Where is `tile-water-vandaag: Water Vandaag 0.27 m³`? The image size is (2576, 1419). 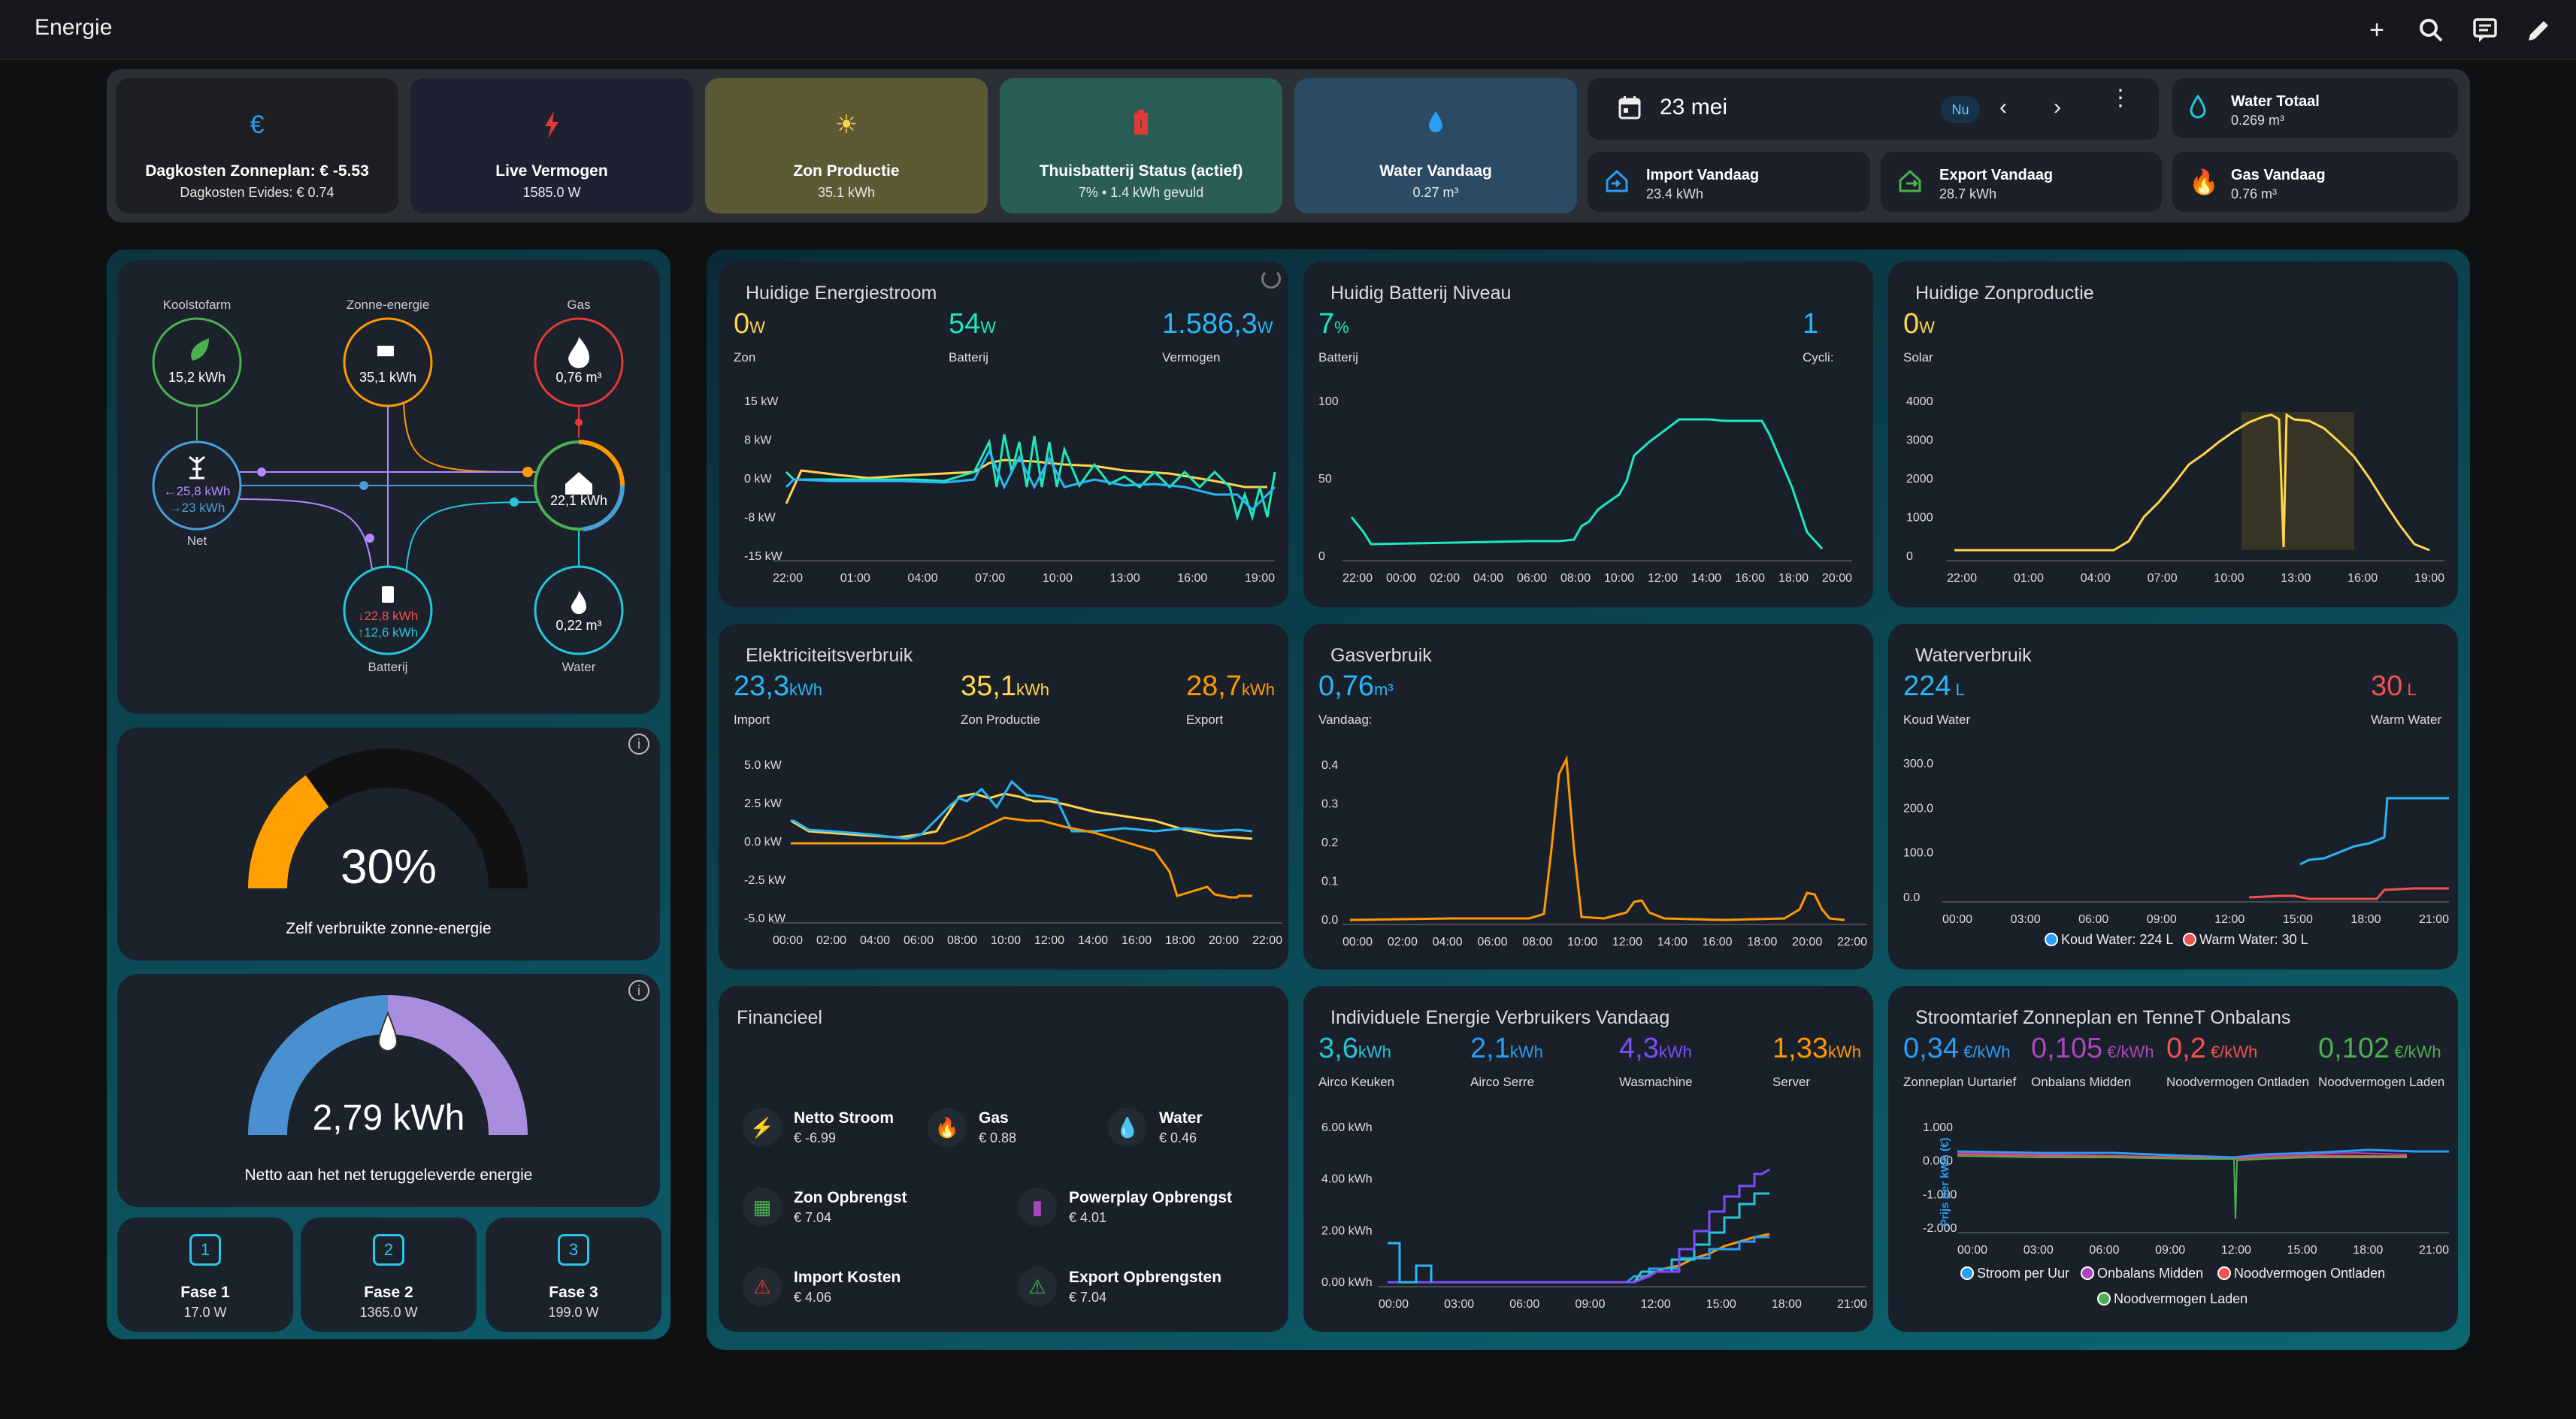
tile-water-vandaag: Water Vandaag 0.27 m³ is located at coordinates (1435, 145).